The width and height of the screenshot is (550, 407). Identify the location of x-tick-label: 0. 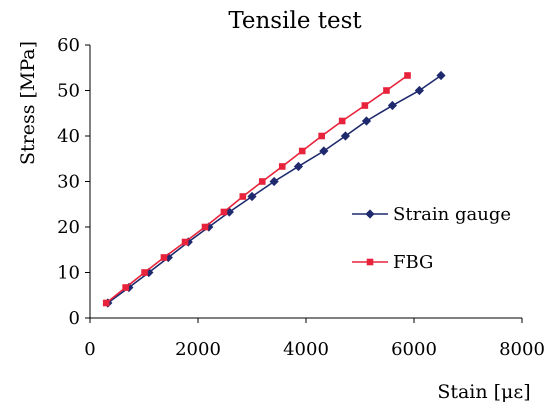
(89, 349).